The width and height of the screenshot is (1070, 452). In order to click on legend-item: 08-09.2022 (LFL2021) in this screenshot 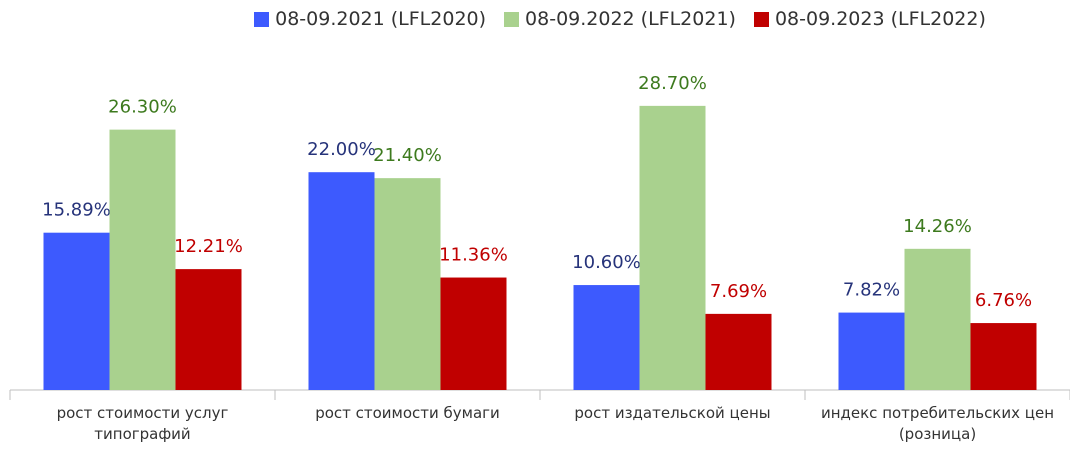, I will do `click(620, 19)`.